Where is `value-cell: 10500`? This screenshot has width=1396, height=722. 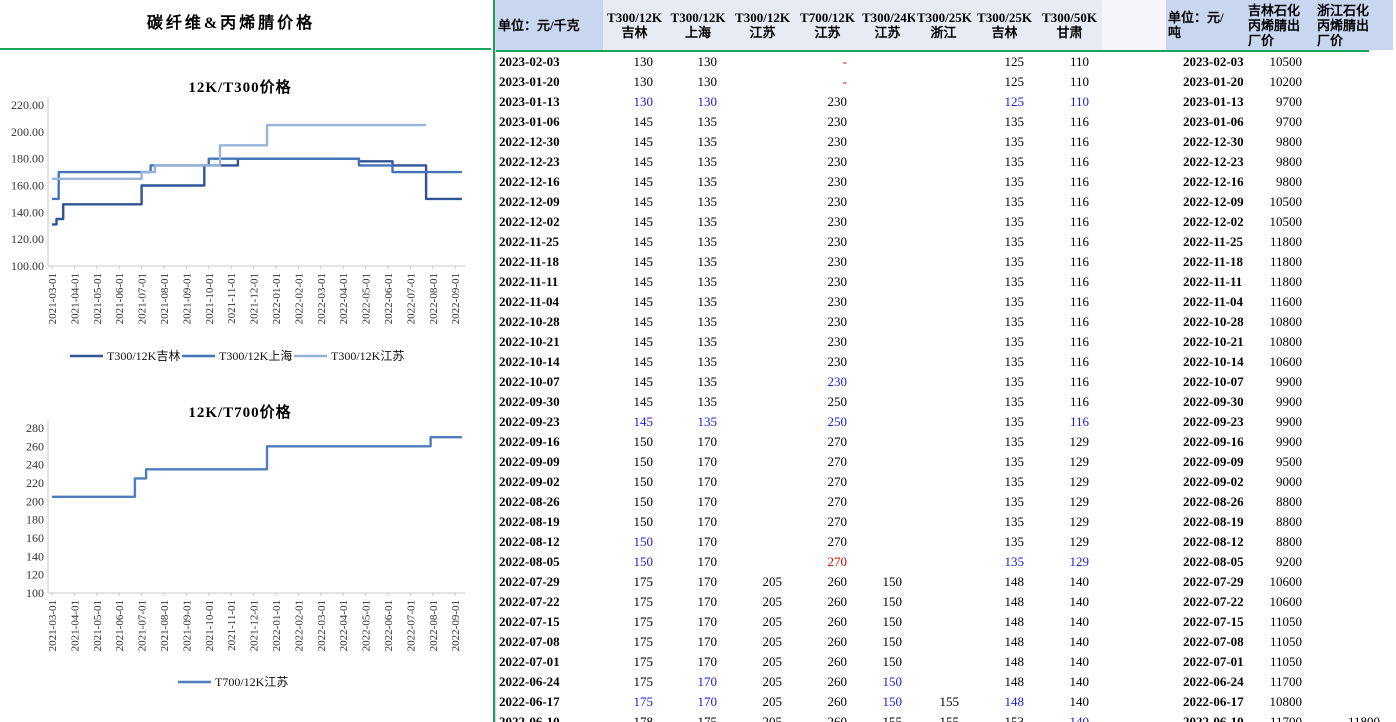 value-cell: 10500 is located at coordinates (1286, 201).